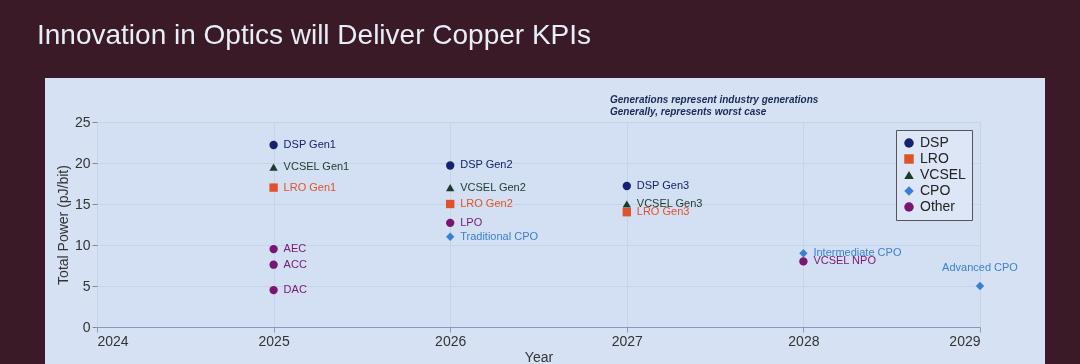 The image size is (1080, 364). What do you see at coordinates (471, 221) in the screenshot?
I see `annotation: LPO` at bounding box center [471, 221].